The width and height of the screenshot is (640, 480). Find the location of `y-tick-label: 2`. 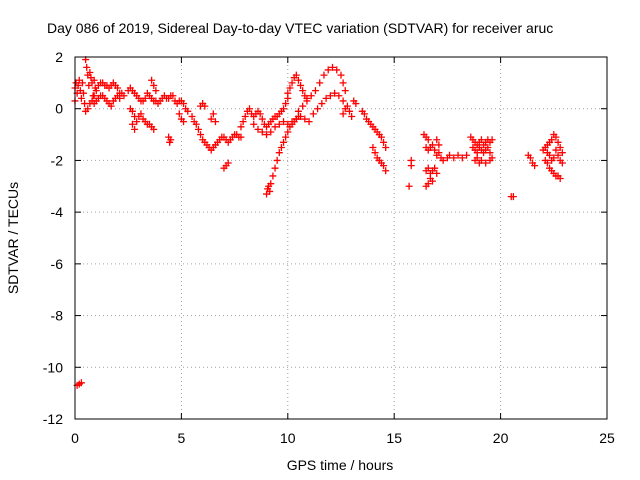

y-tick-label: 2 is located at coordinates (59, 57).